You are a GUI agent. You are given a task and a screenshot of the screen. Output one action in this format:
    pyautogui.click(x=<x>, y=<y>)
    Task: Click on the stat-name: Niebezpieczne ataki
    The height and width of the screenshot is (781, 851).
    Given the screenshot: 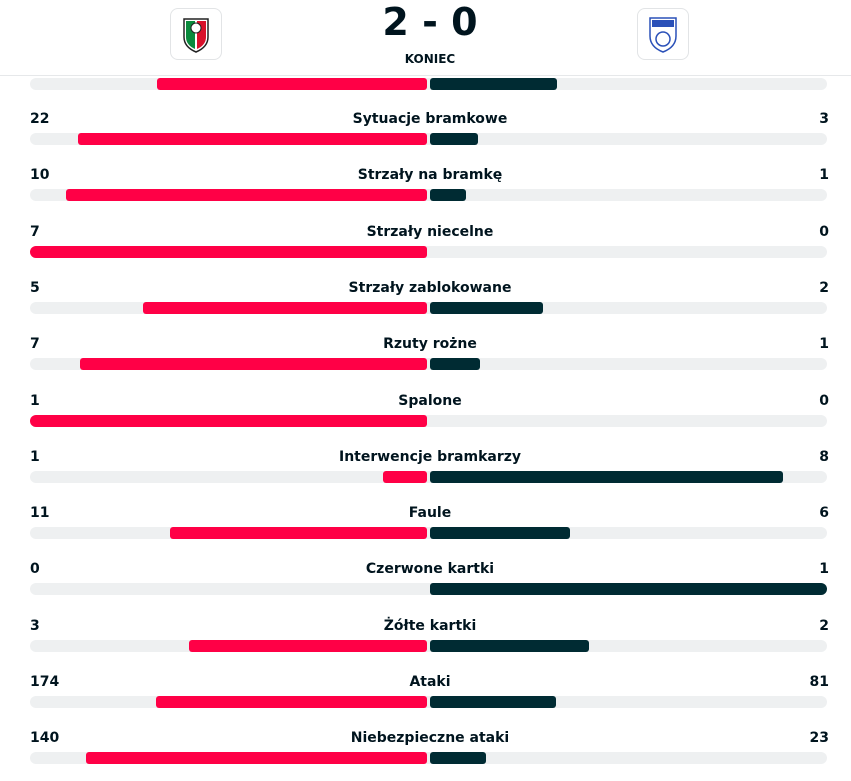 What is the action you would take?
    pyautogui.click(x=430, y=738)
    